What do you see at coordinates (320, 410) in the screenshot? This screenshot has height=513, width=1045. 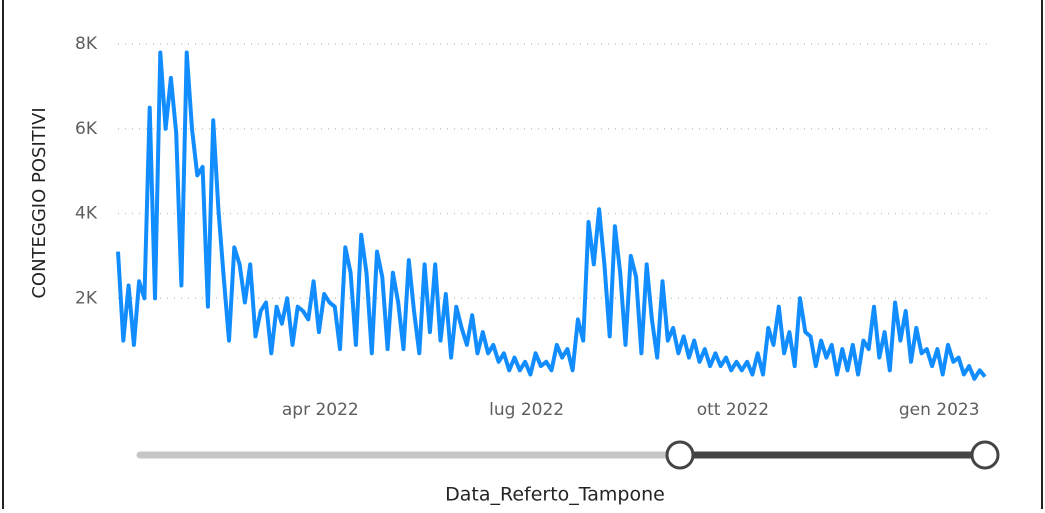 I see `x-tick-label: apr 2022` at bounding box center [320, 410].